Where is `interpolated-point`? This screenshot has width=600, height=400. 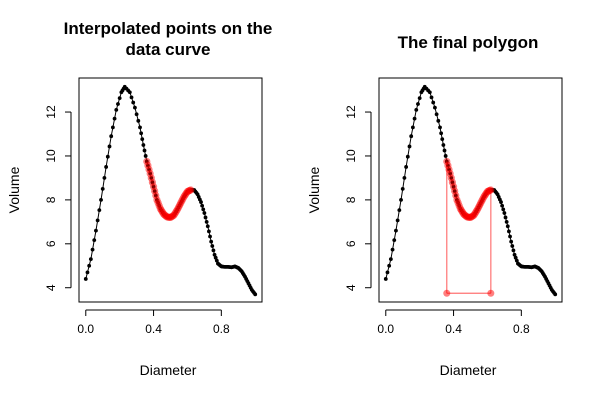
interpolated-point is located at coordinates (491, 190).